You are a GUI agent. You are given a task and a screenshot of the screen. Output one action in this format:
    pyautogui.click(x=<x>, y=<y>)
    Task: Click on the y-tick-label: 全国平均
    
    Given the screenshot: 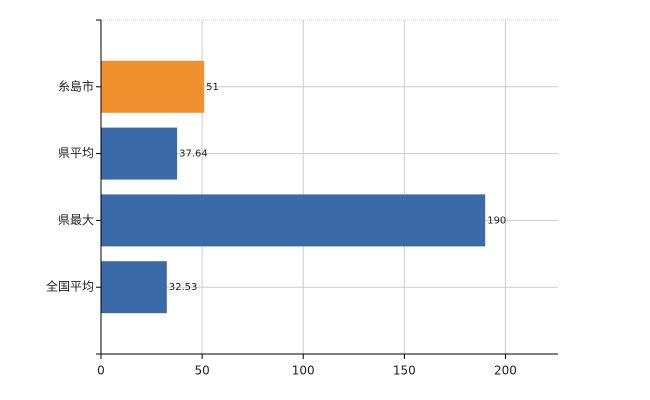 What is the action you would take?
    pyautogui.click(x=70, y=286)
    